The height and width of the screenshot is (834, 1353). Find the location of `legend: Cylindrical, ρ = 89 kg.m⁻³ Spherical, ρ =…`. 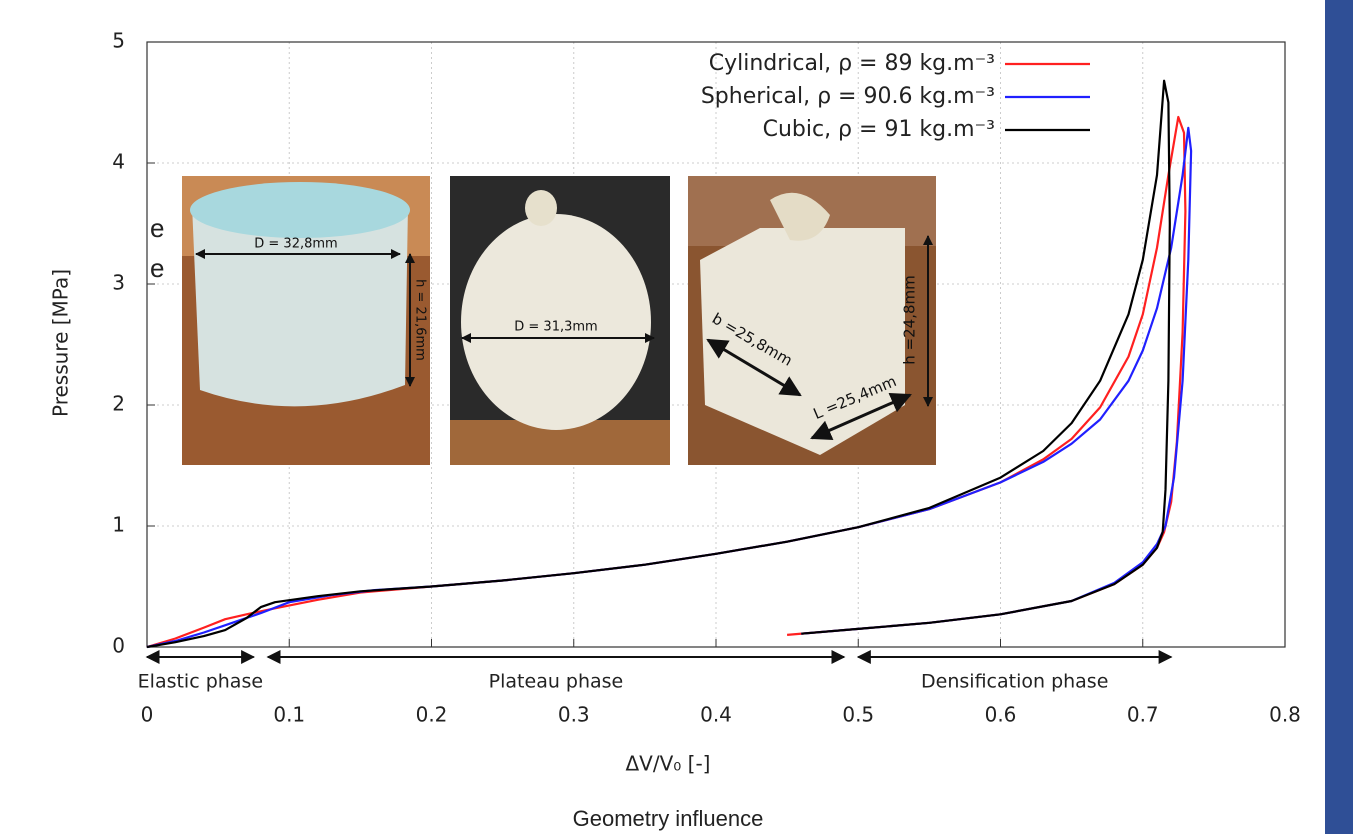

legend: Cylindrical, ρ = 89 kg.m⁻³ Spherical, ρ =… is located at coordinates (895, 96).